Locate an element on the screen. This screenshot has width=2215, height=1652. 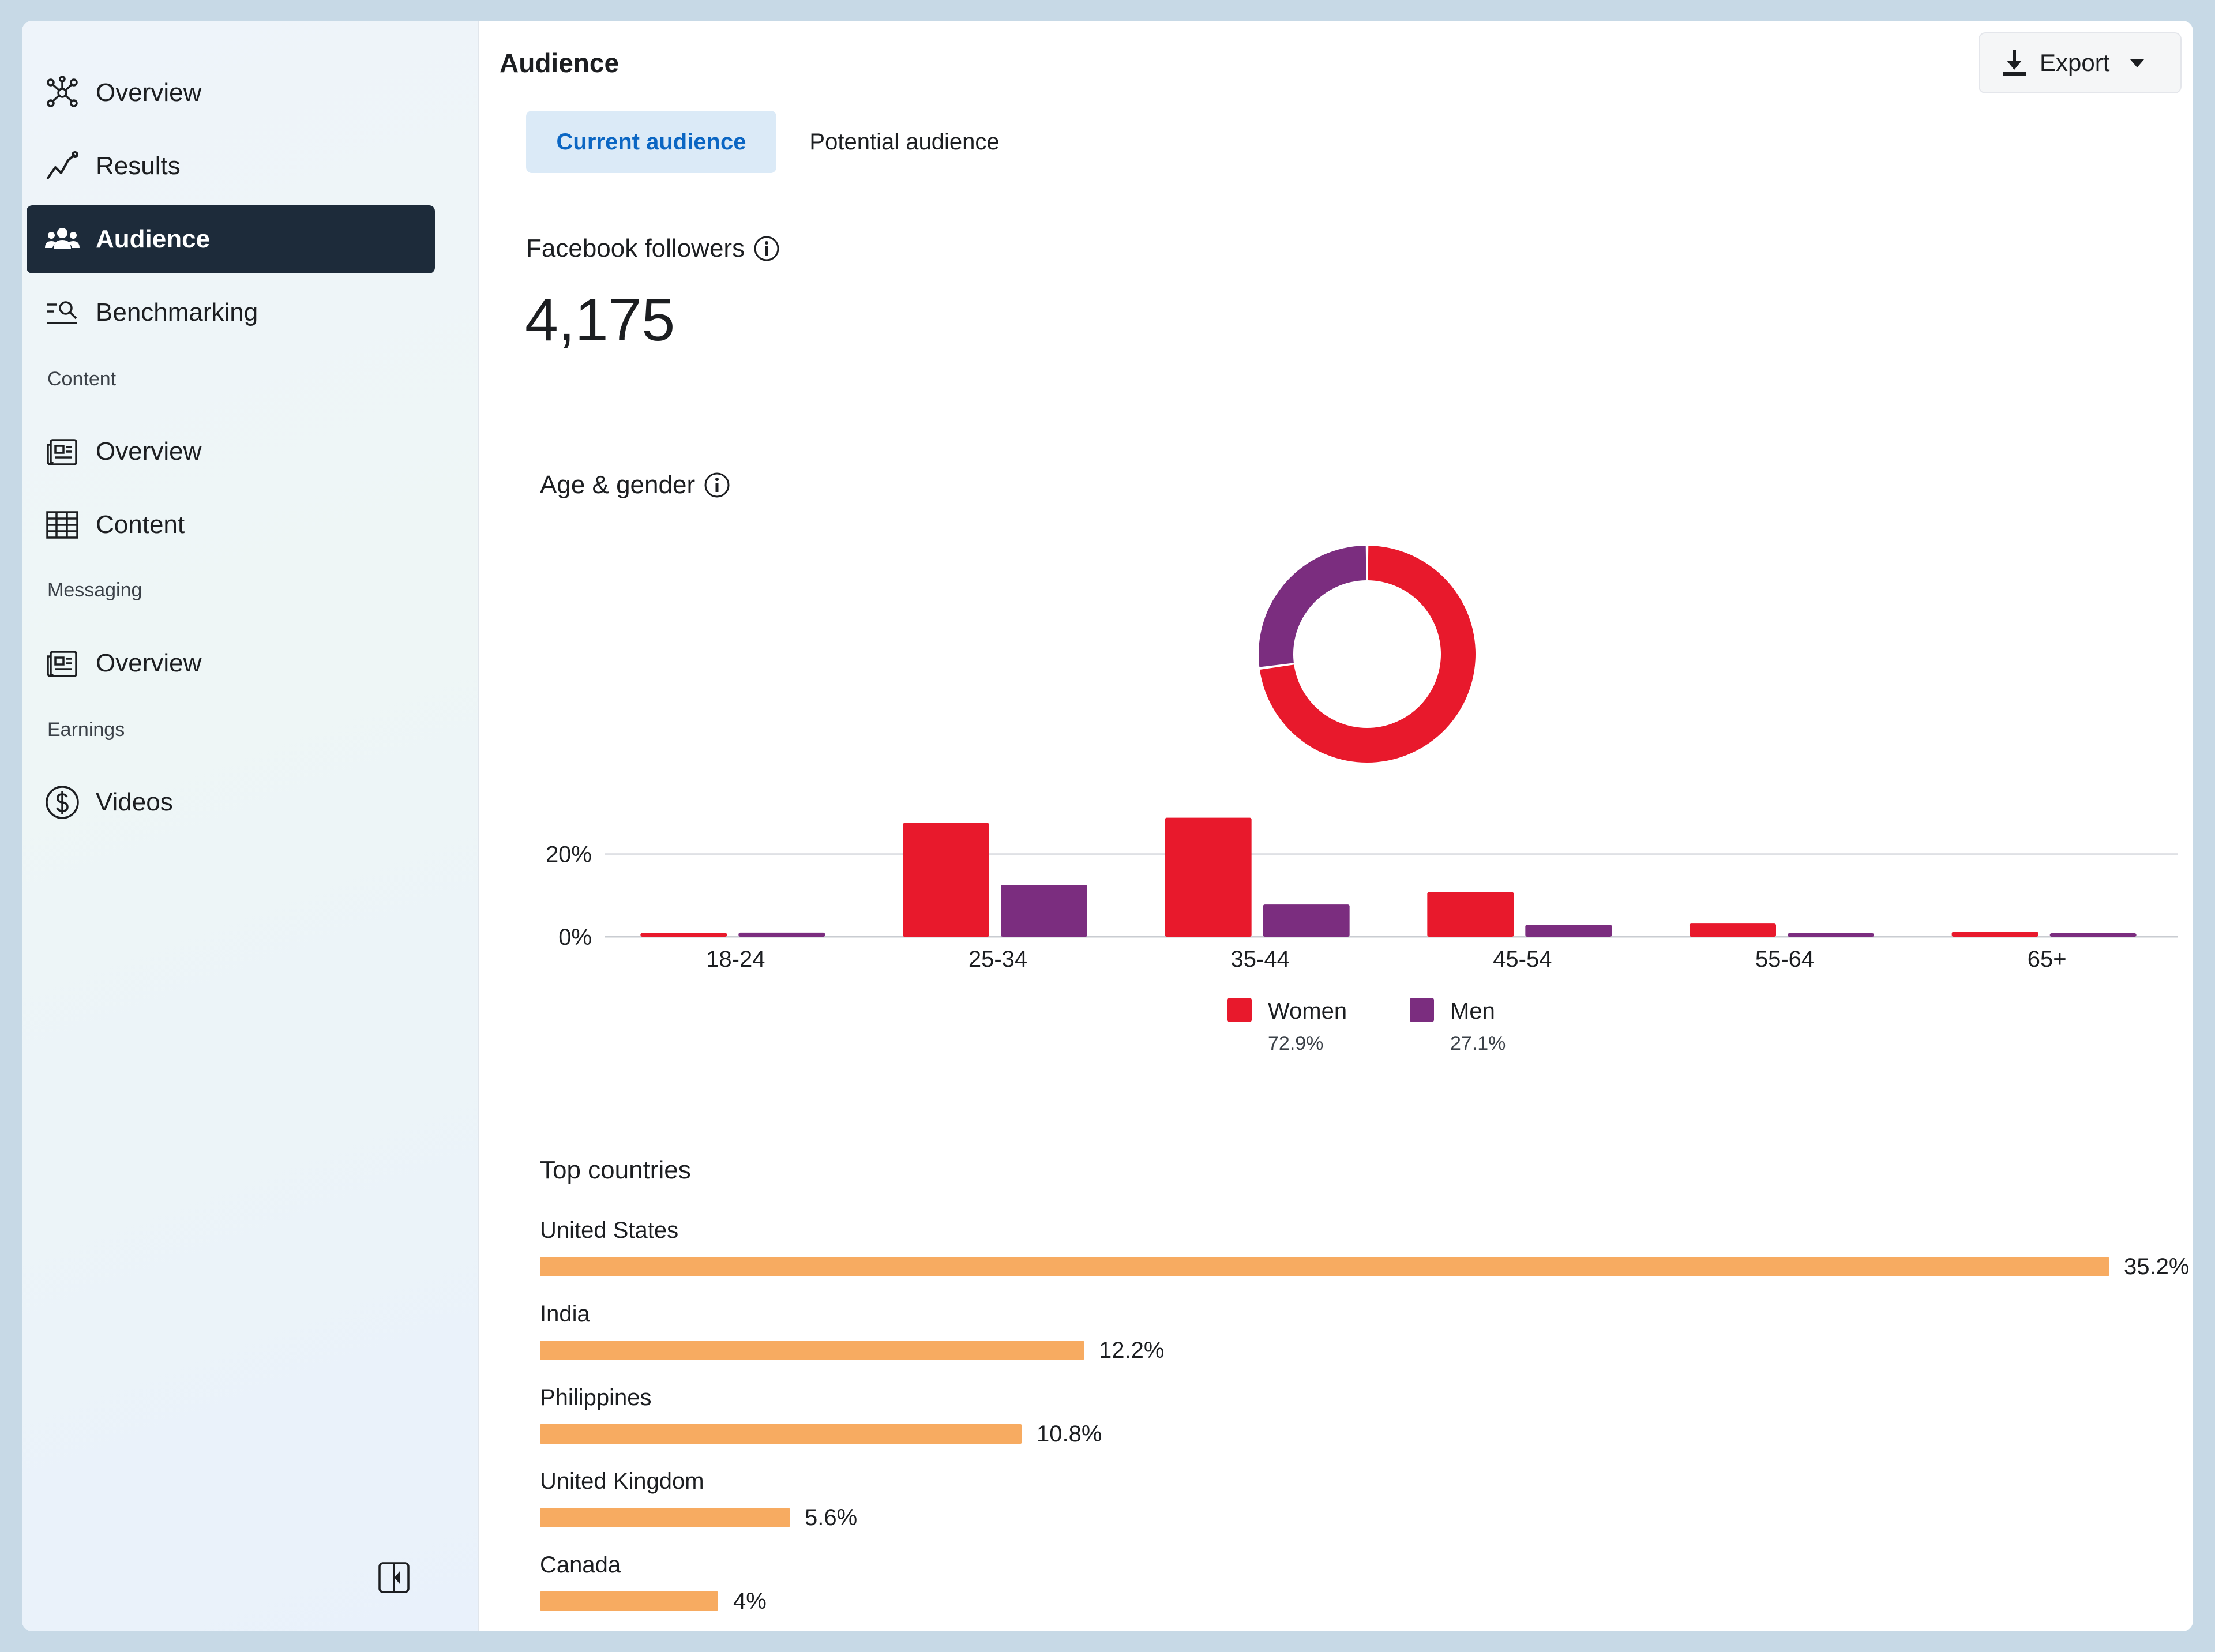
sidebar-item-overview: Overview is located at coordinates (231, 93).